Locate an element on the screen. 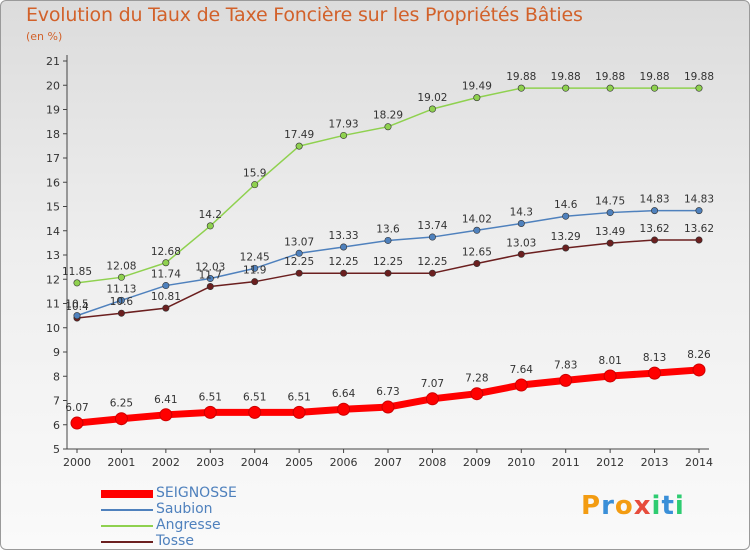  data-label: 15.9 is located at coordinates (254, 174).